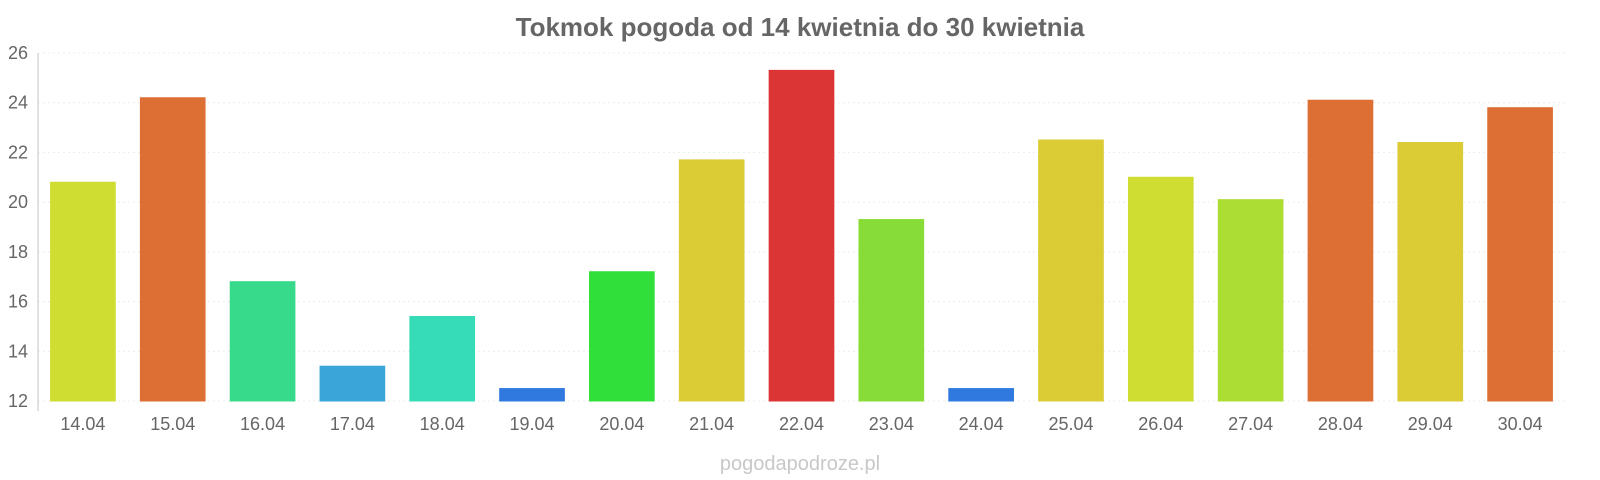 This screenshot has height=480, width=1600. I want to click on y-tick-label: 24, so click(18, 103).